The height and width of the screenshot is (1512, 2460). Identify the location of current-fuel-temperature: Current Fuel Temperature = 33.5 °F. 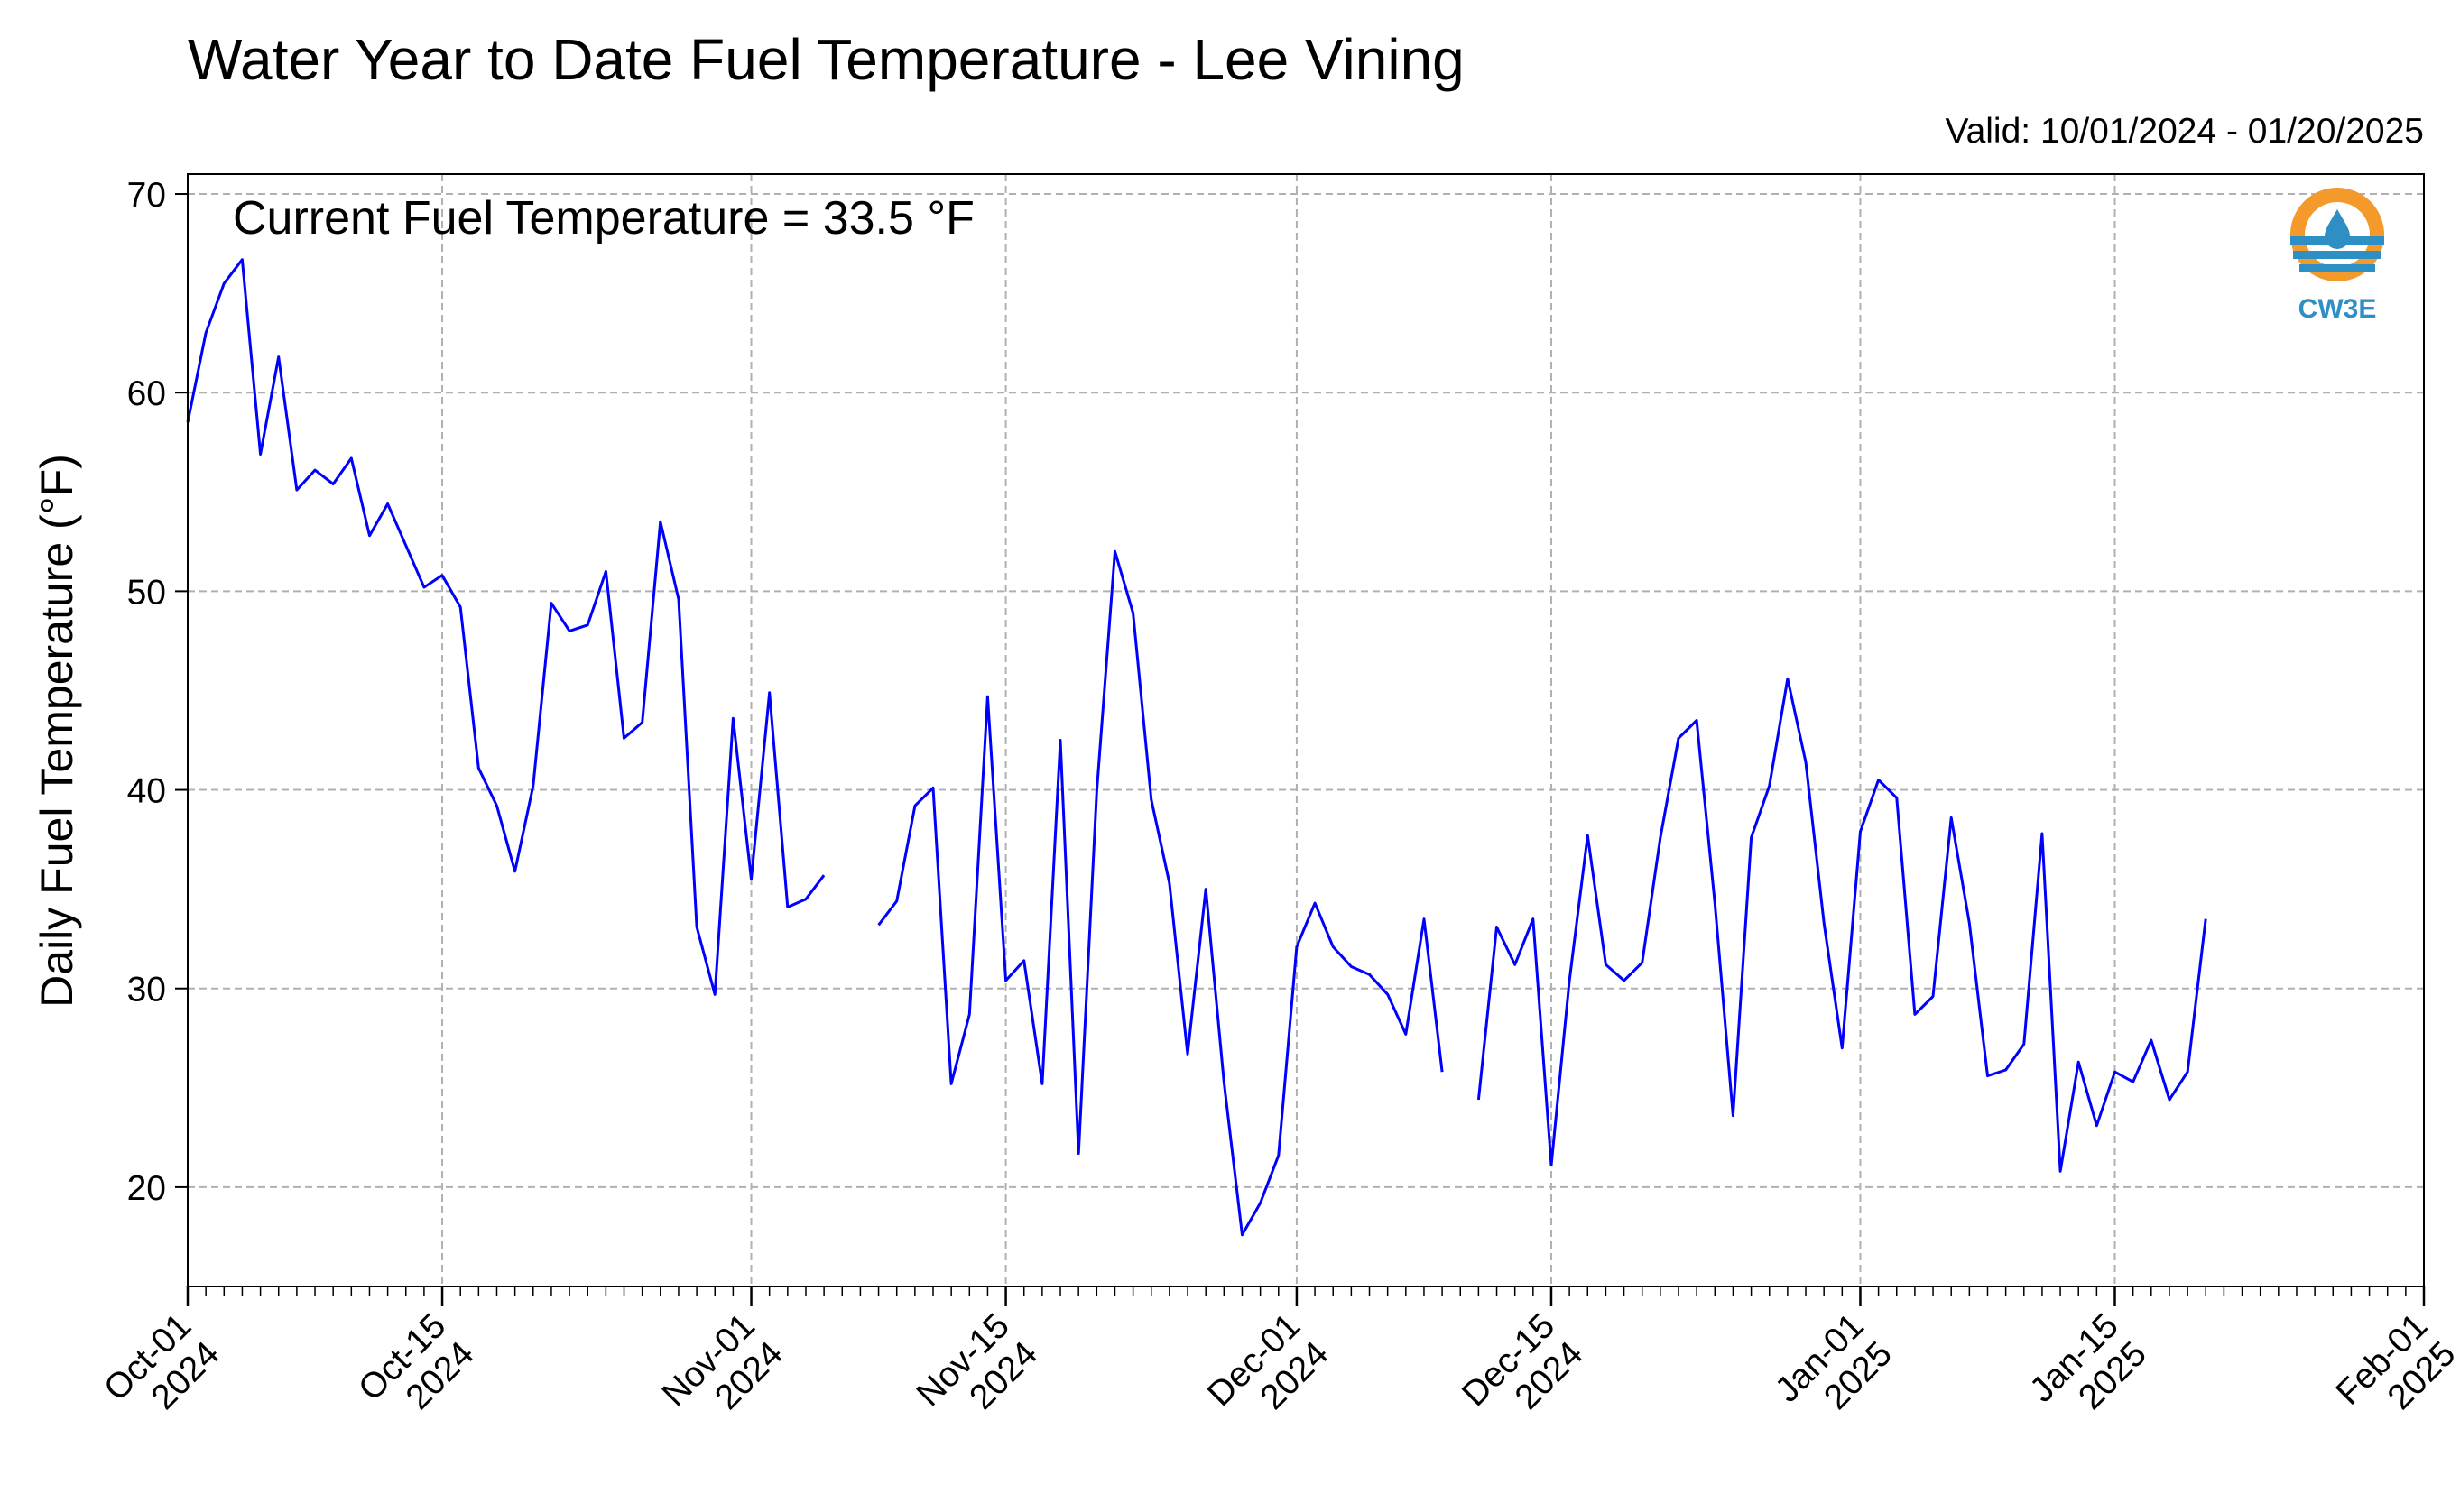
(604, 218).